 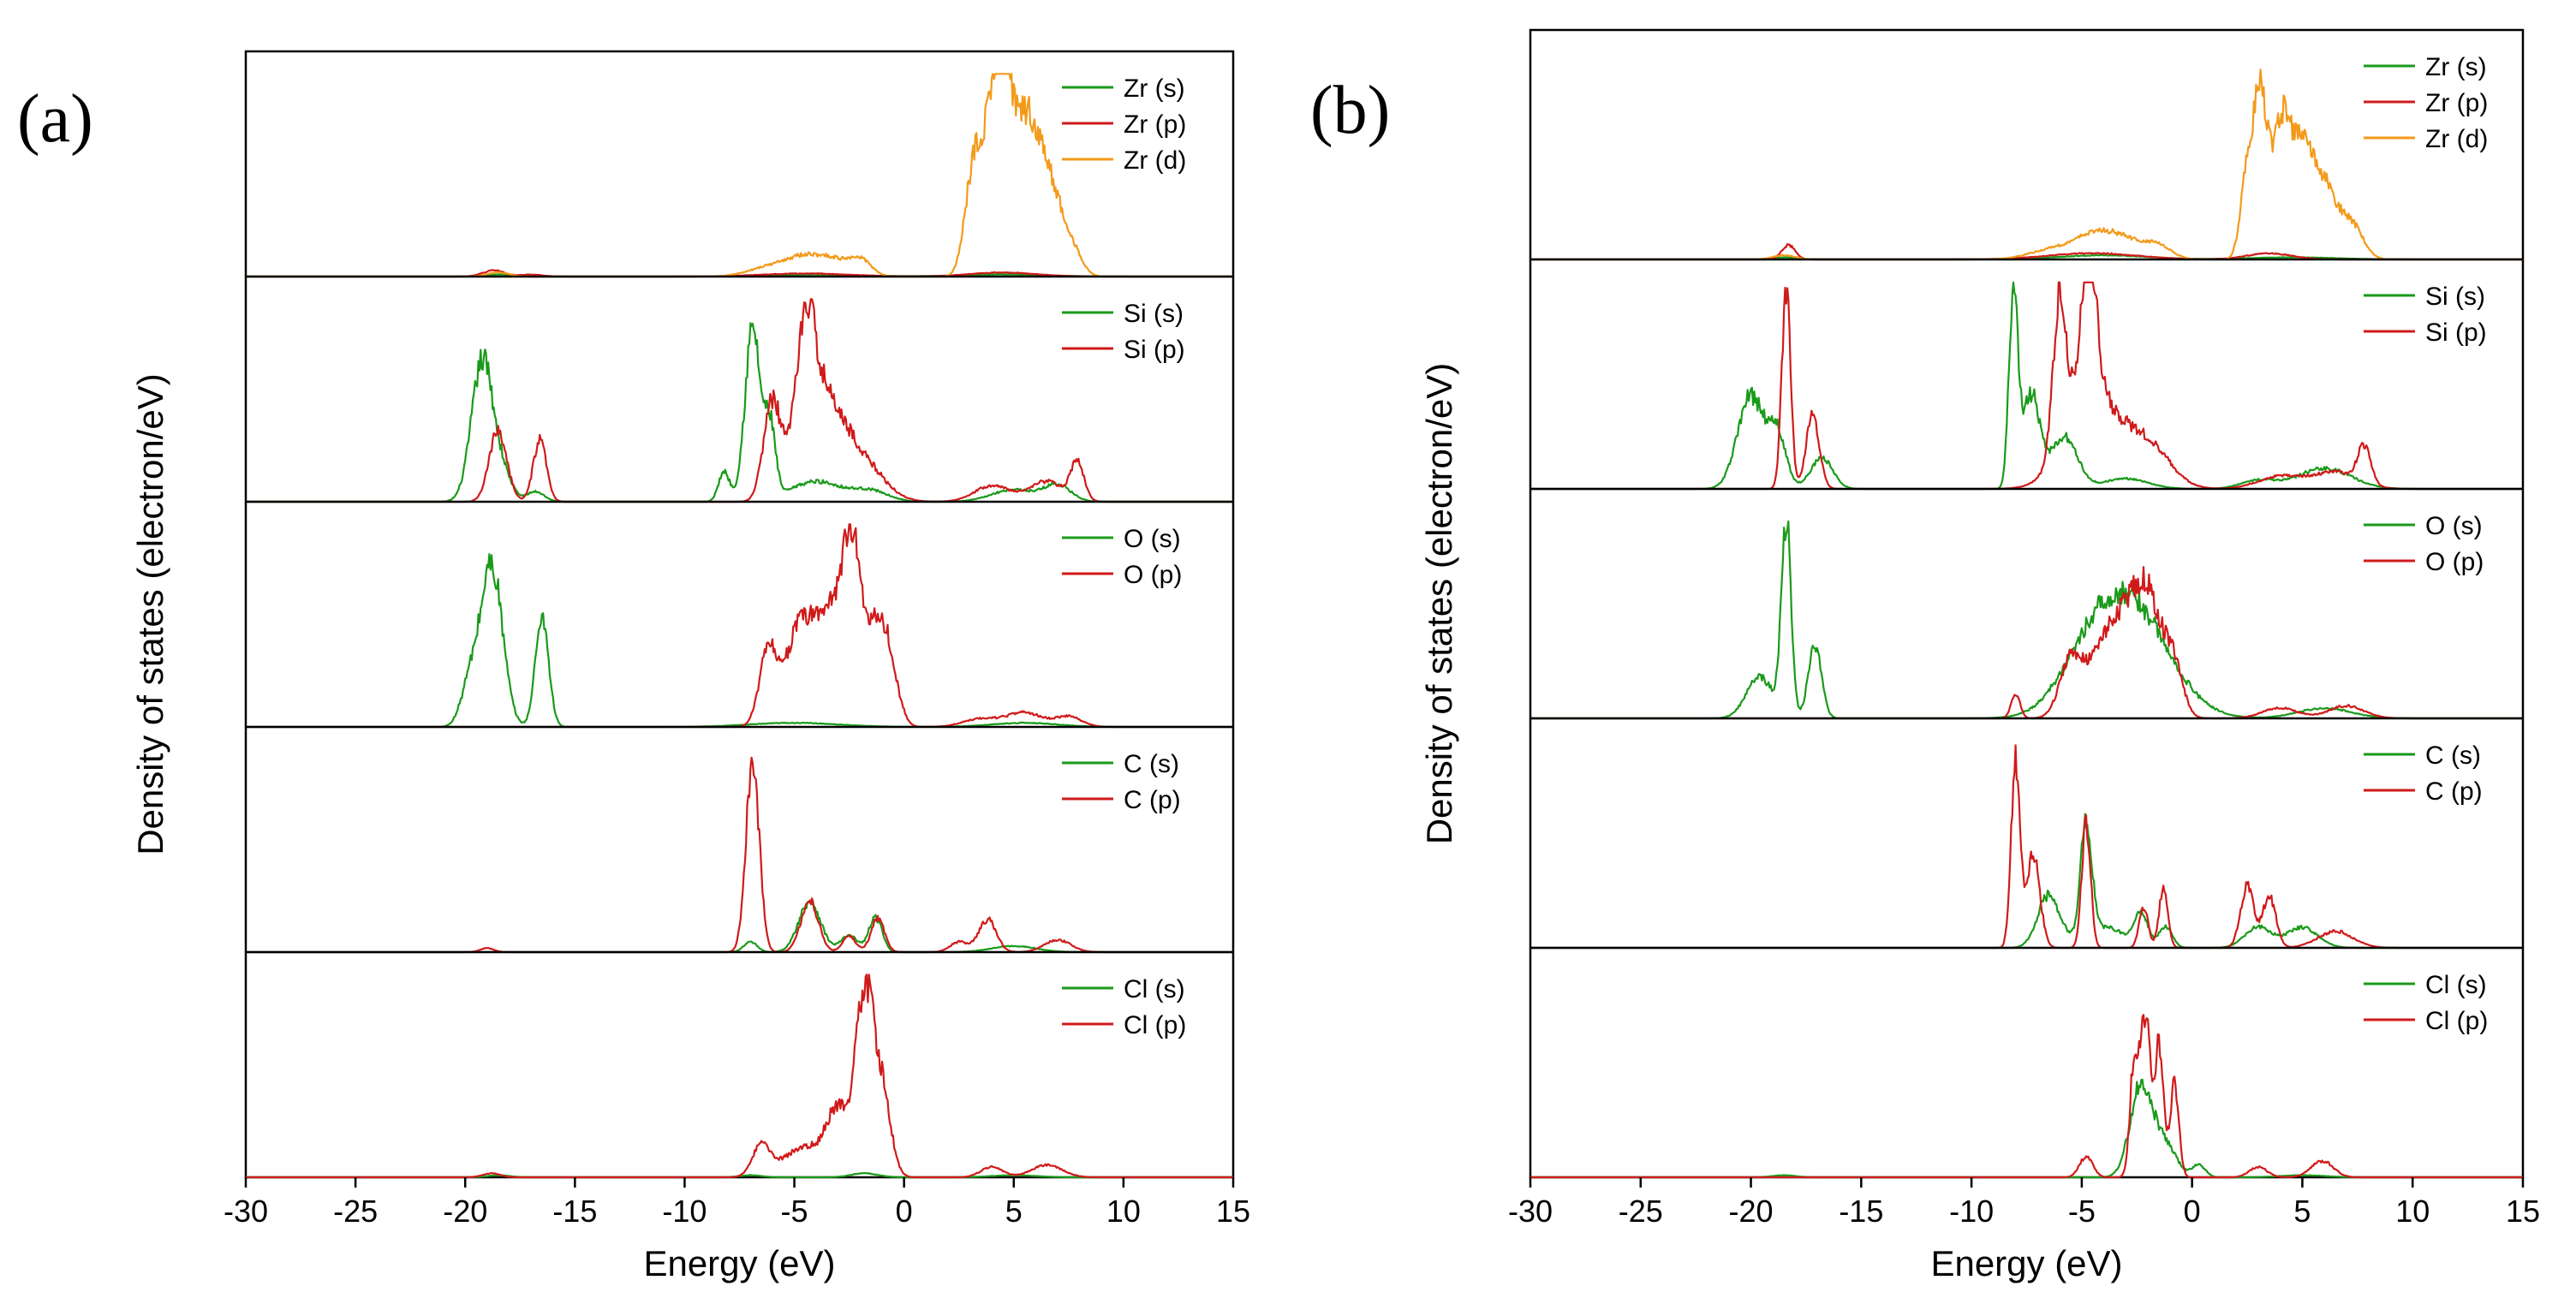 What do you see at coordinates (55, 119) in the screenshot?
I see `panel-label-a: (a)` at bounding box center [55, 119].